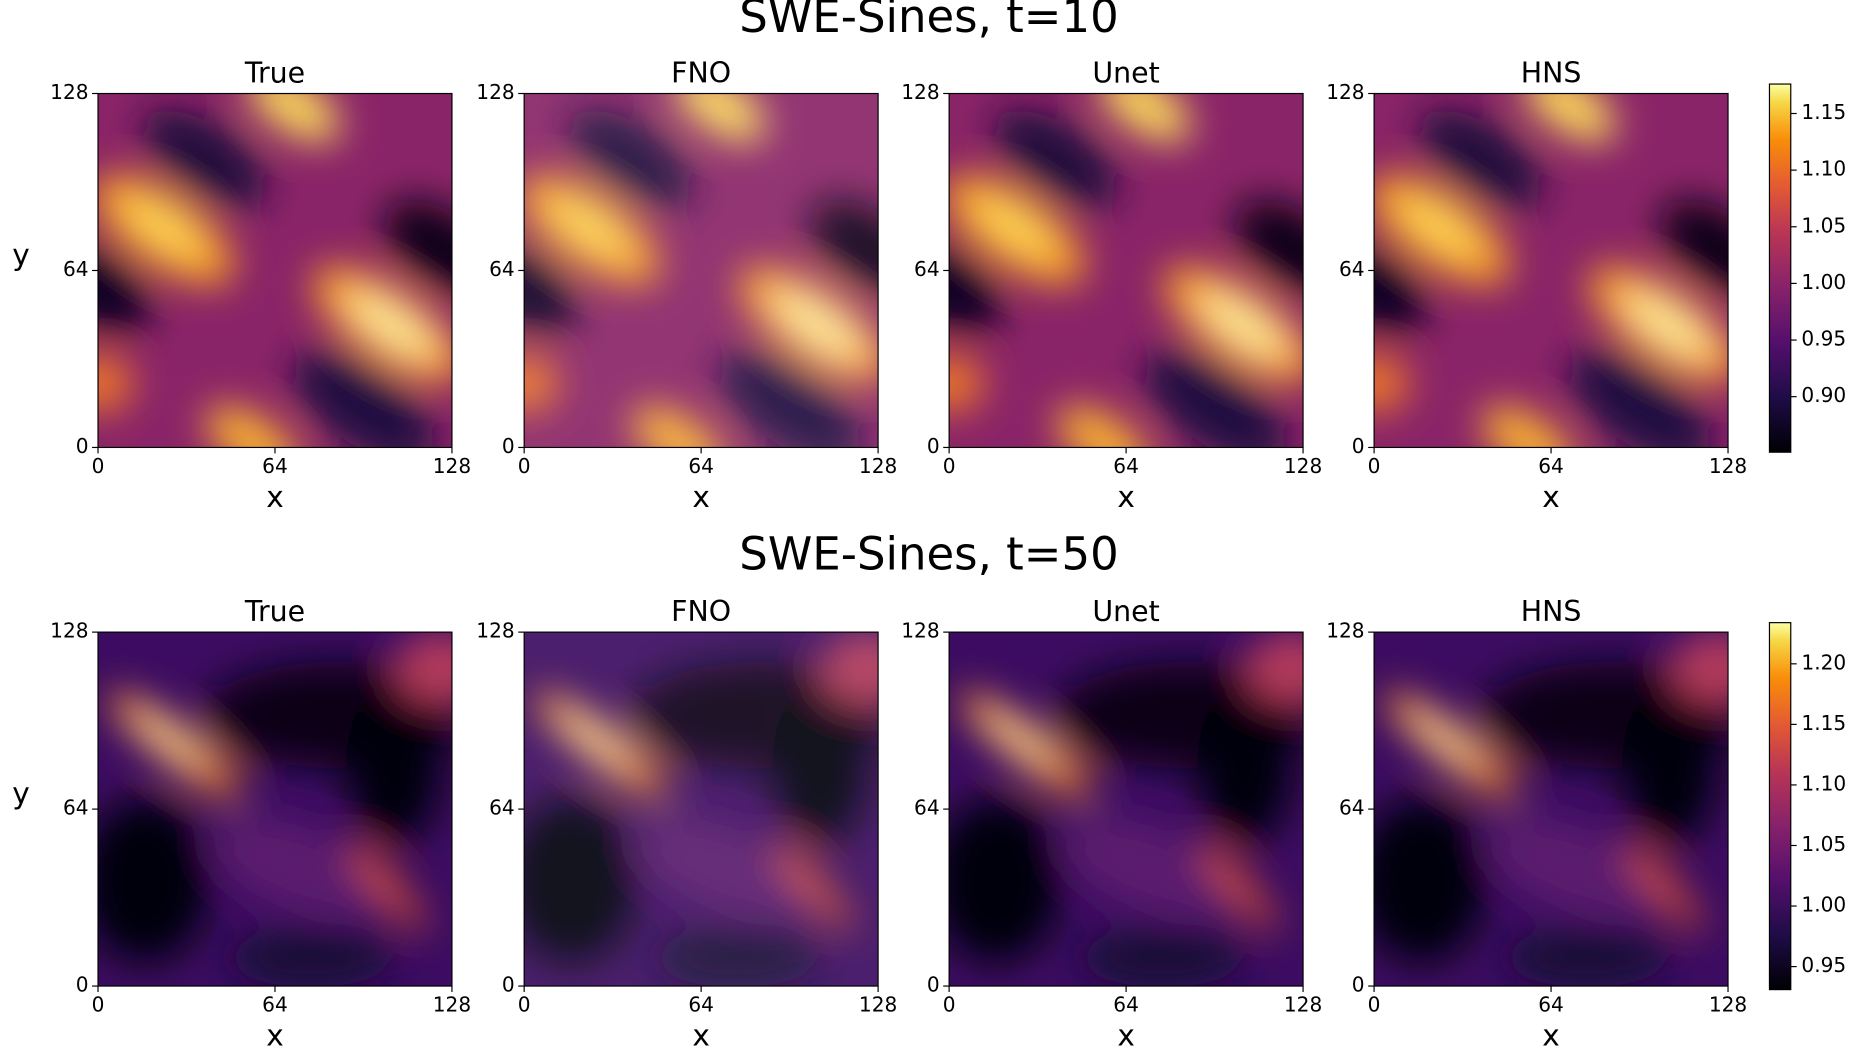  I want to click on colorbar-tick-label: 0.90, so click(1823, 395).